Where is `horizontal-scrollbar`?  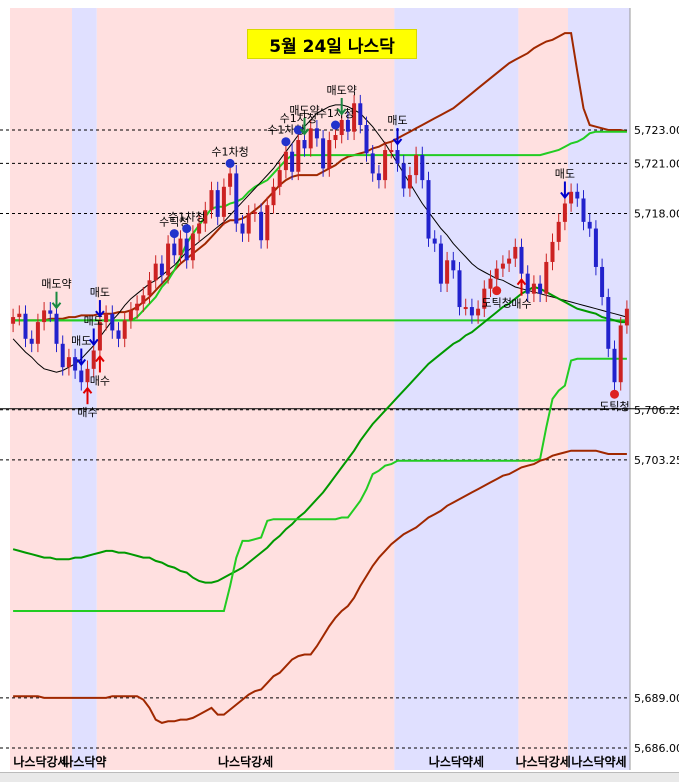
horizontal-scrollbar is located at coordinates (339, 777).